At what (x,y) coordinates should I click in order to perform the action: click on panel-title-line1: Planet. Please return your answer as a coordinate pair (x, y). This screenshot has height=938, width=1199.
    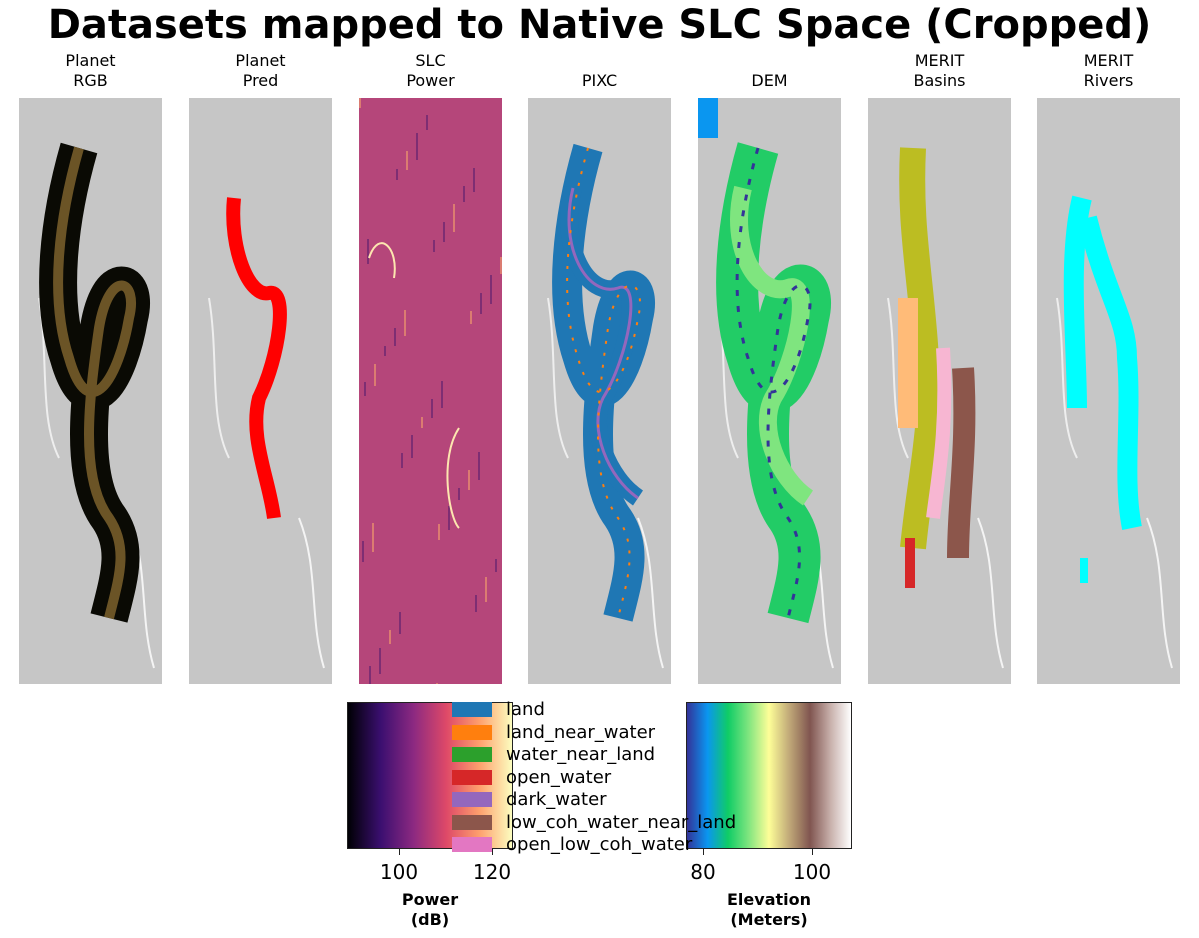
    Looking at the image, I should click on (90, 60).